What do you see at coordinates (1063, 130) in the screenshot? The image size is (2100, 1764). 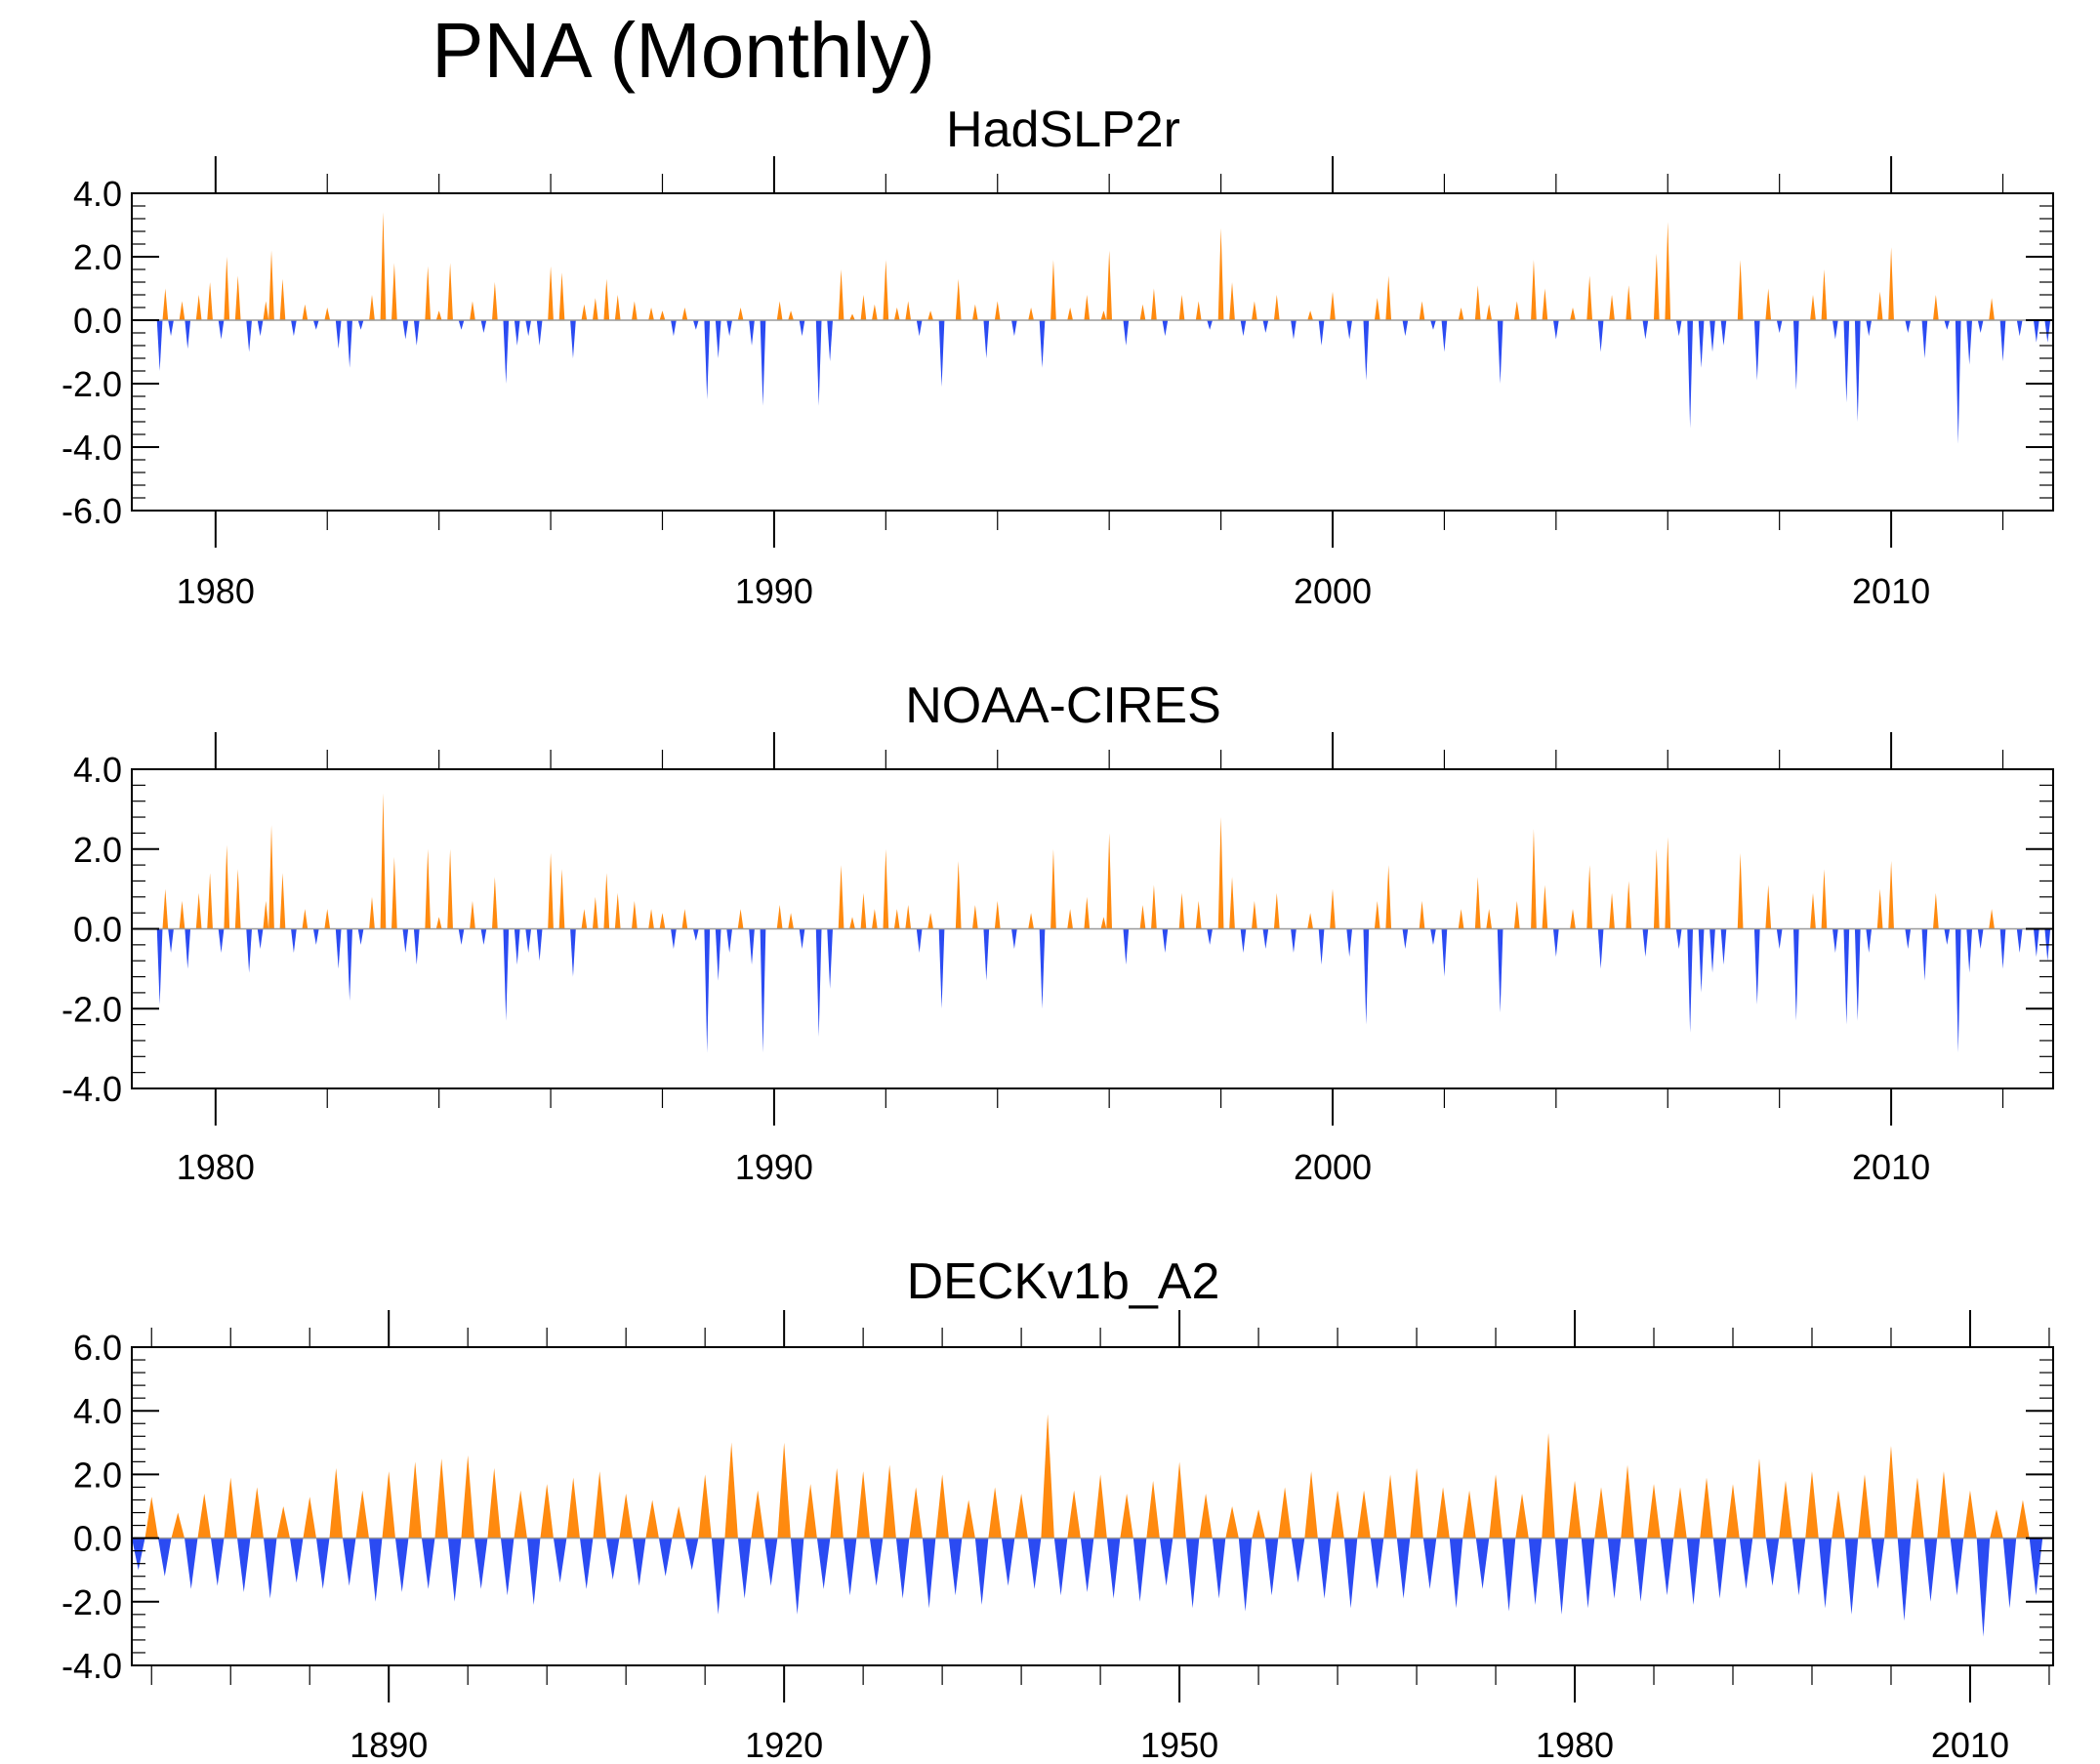 I see `panel-title: HadSLP2r` at bounding box center [1063, 130].